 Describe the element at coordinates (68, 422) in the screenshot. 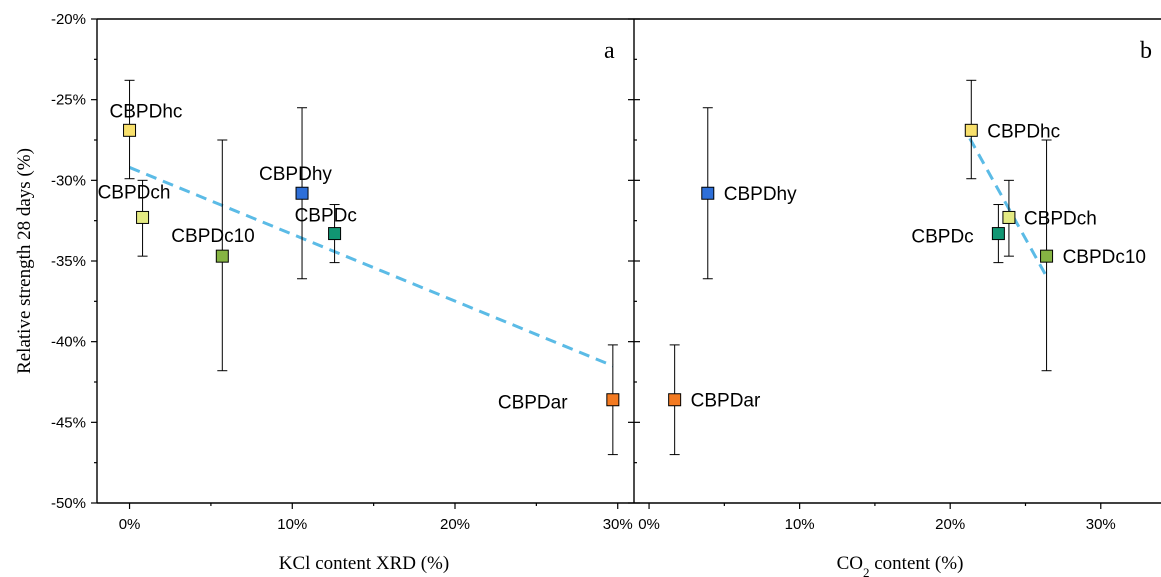

I see `y-tick-label: -45%` at that location.